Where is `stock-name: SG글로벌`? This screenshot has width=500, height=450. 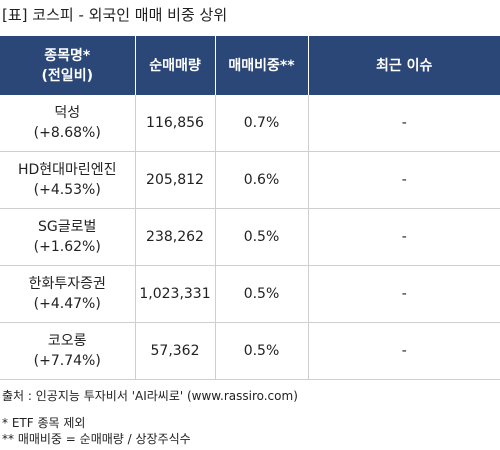
stock-name: SG글로벌 is located at coordinates (67, 227).